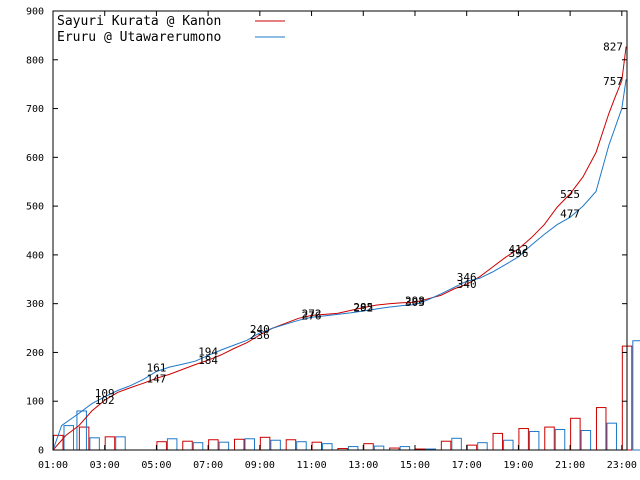 Image resolution: width=640 pixels, height=480 pixels. Describe the element at coordinates (518, 249) in the screenshot. I see `data-label: 412` at that location.